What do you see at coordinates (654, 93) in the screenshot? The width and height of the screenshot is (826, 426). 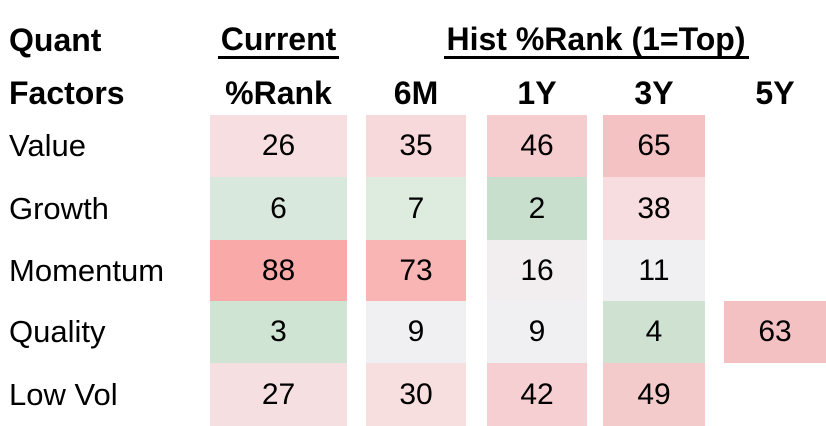 I see `column-header-3y: 3Y` at bounding box center [654, 93].